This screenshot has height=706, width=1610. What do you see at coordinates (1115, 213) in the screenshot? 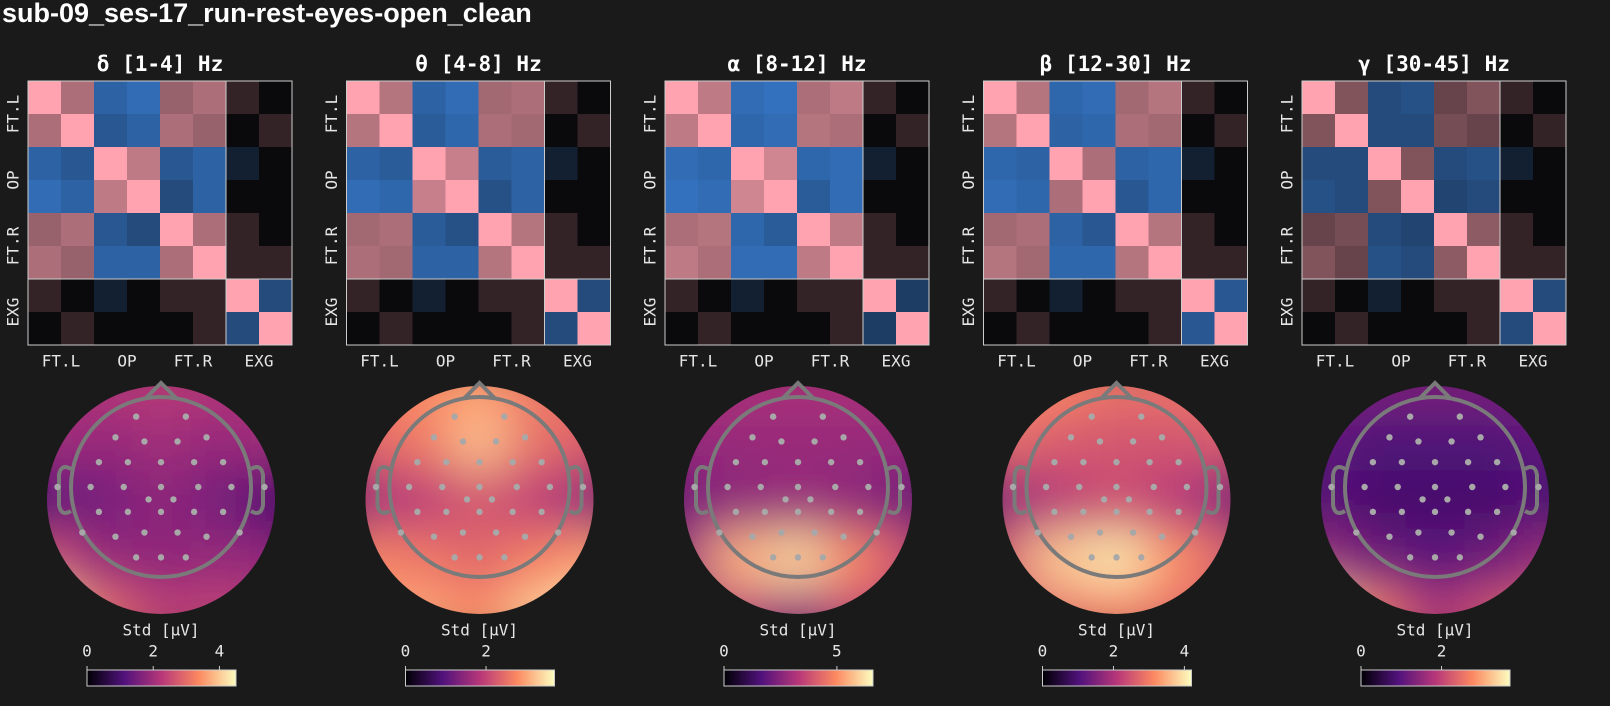
I see `matrix-frame` at bounding box center [1115, 213].